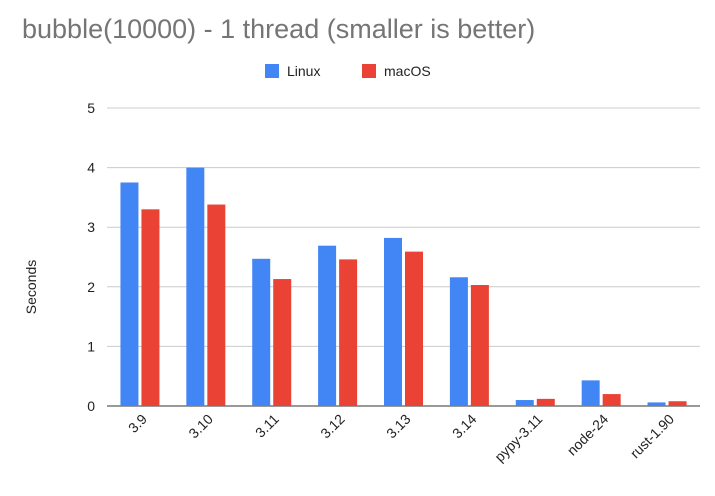 The height and width of the screenshot is (496, 715). Describe the element at coordinates (91, 108) in the screenshot. I see `y-tick-label: 5` at that location.